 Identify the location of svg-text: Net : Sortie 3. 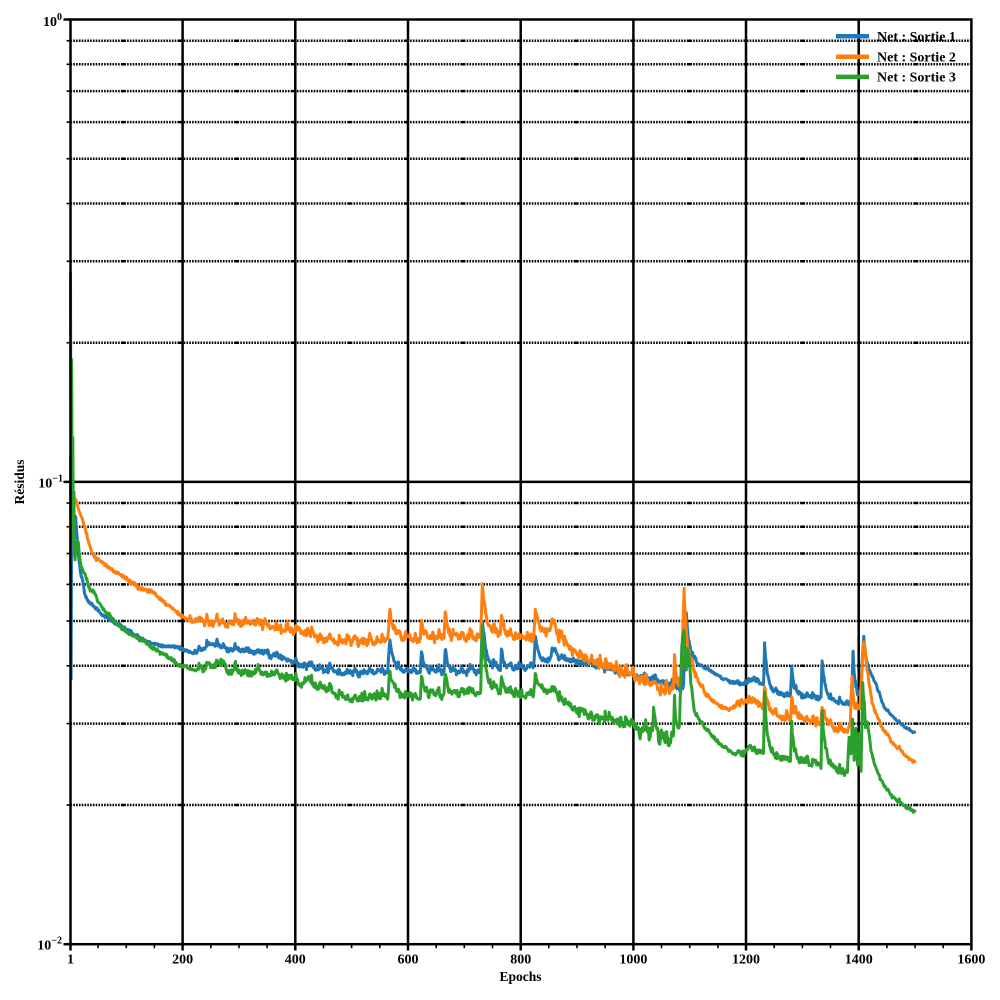
(916, 78).